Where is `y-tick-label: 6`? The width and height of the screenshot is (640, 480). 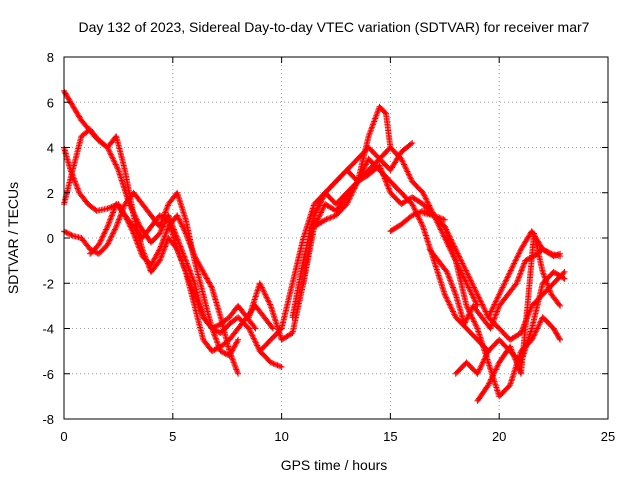 y-tick-label: 6 is located at coordinates (50, 102).